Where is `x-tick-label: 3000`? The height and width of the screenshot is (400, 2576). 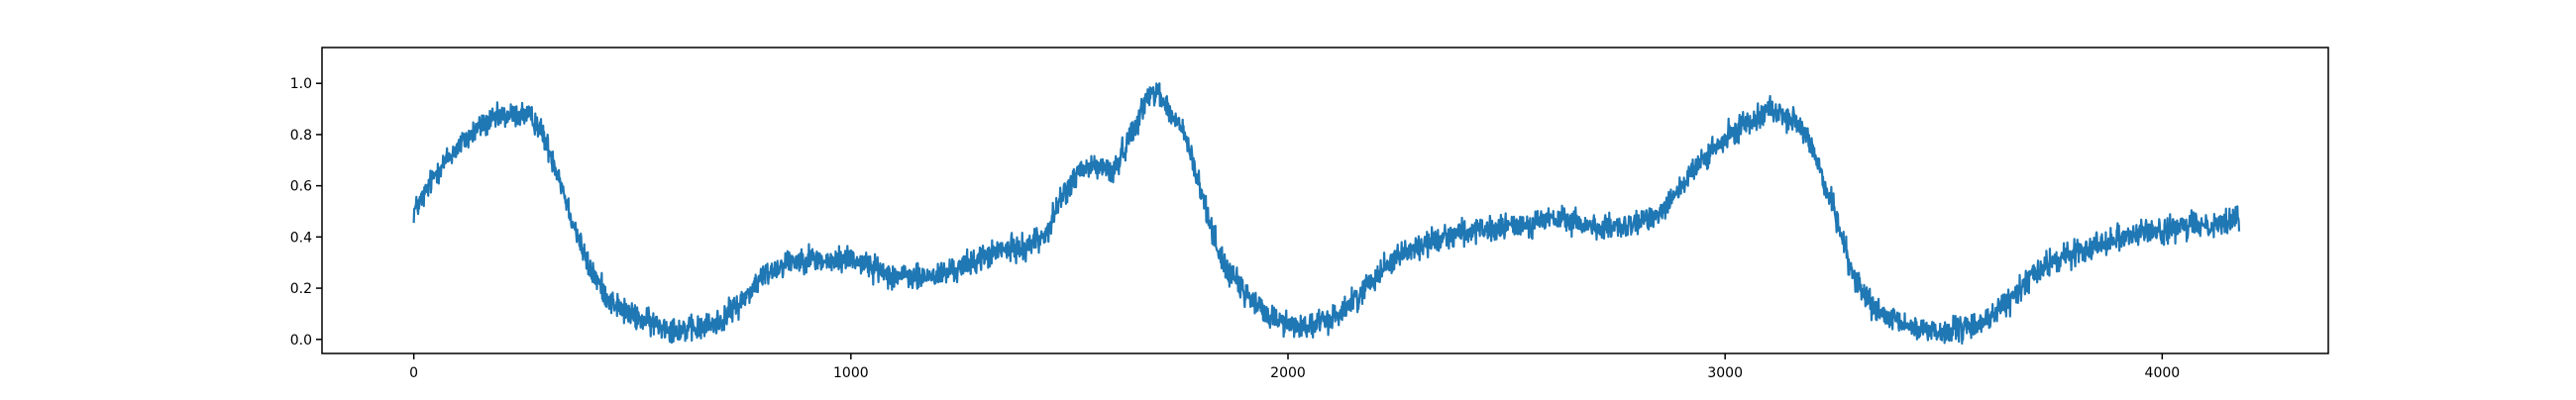 x-tick-label: 3000 is located at coordinates (1725, 373).